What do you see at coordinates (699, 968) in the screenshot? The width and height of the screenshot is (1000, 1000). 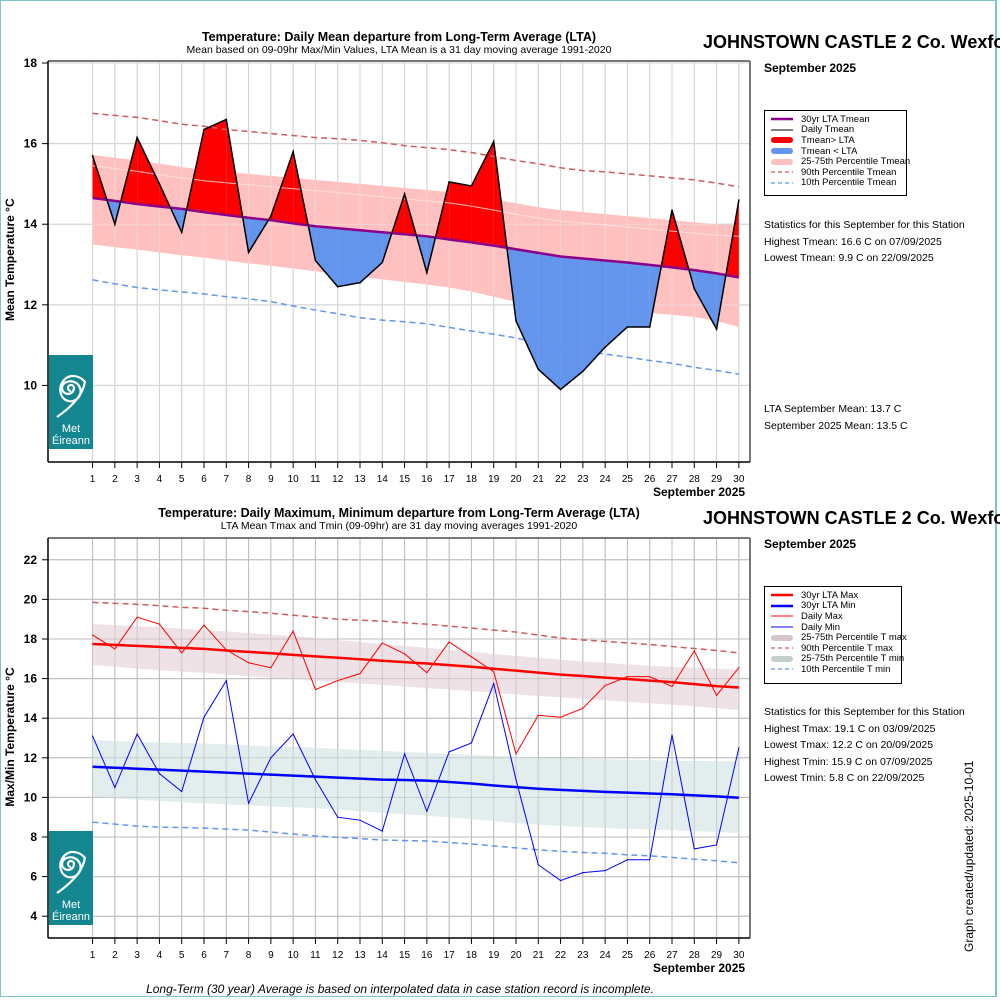 I see `maxmin-x-axis-label: September 2025` at bounding box center [699, 968].